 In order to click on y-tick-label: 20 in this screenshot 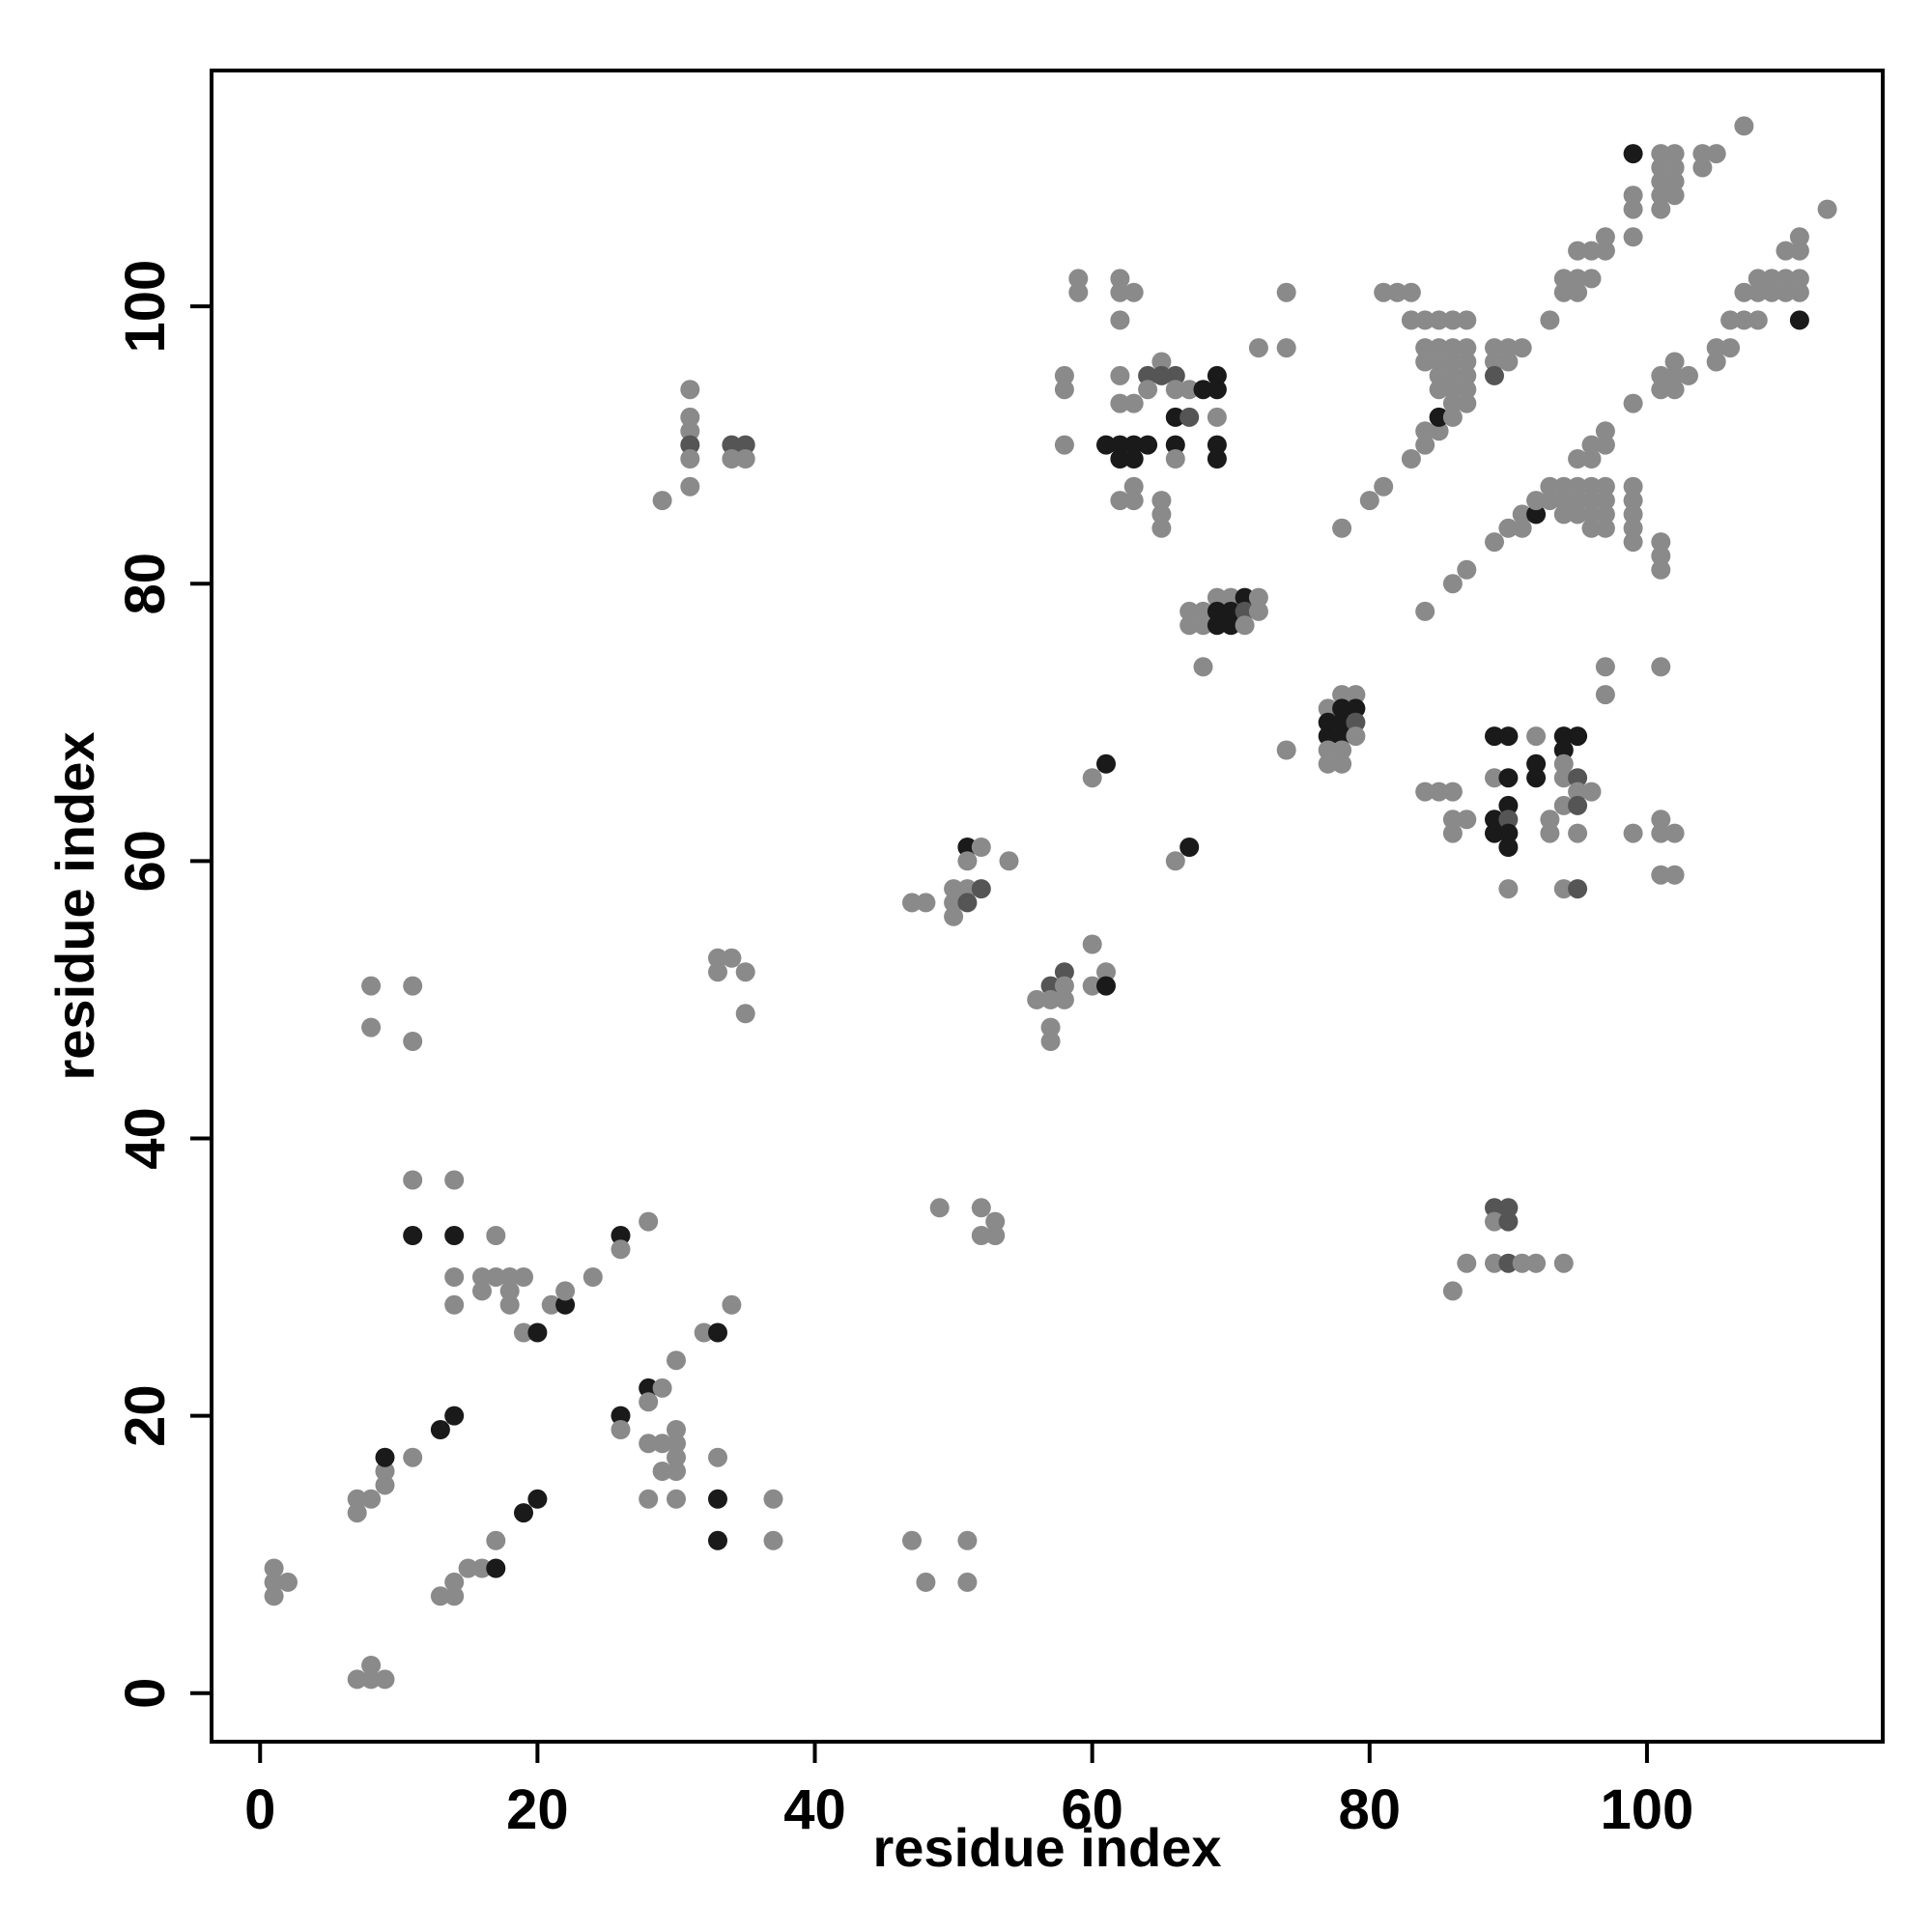, I will do `click(145, 1415)`.